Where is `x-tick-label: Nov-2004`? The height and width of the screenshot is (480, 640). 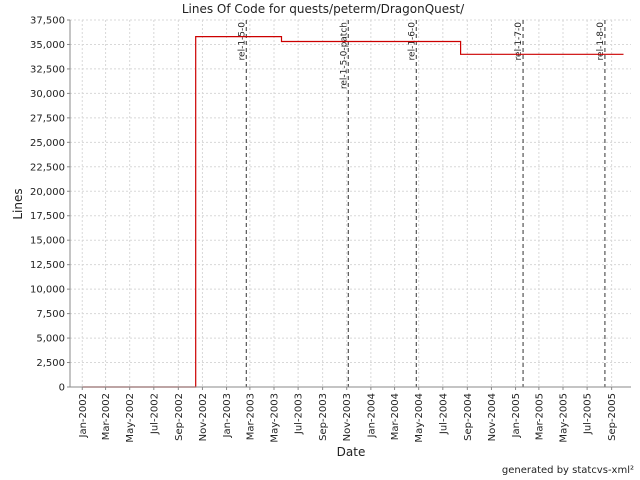
x-tick-label: Nov-2004 is located at coordinates (492, 417).